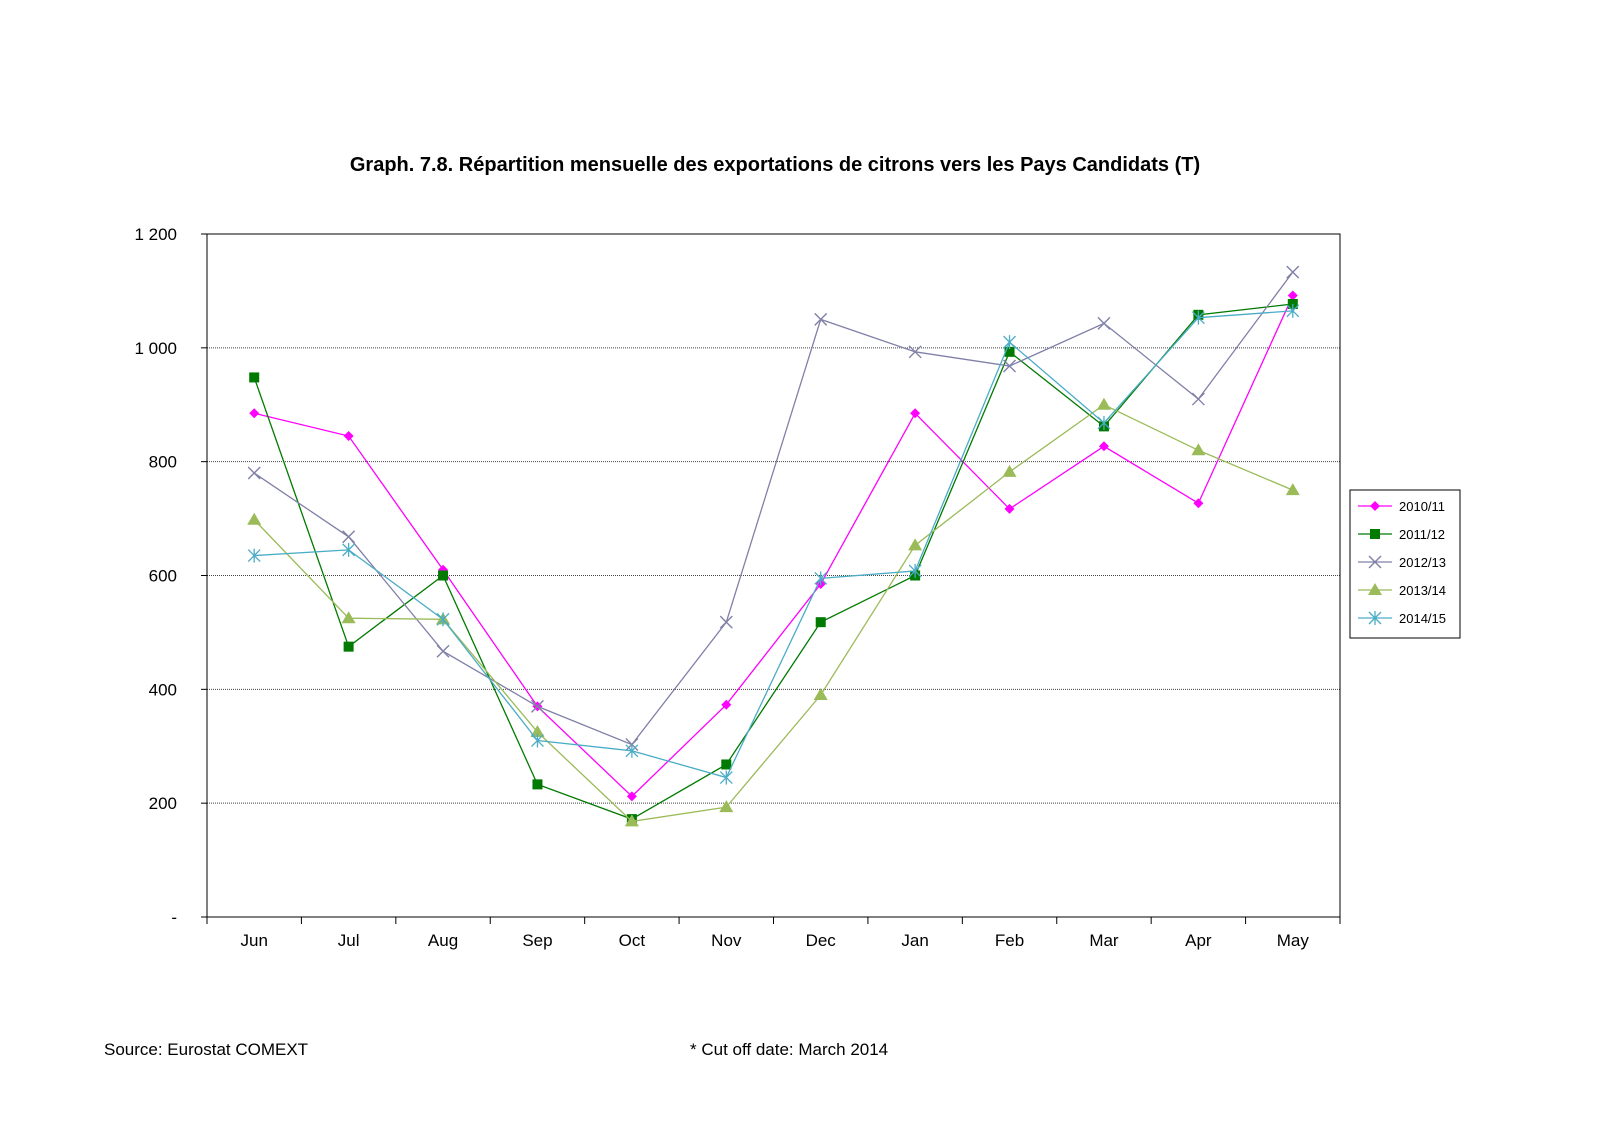 Image resolution: width=1600 pixels, height=1130 pixels. Describe the element at coordinates (914, 940) in the screenshot. I see `x-tick-label: Jan` at that location.